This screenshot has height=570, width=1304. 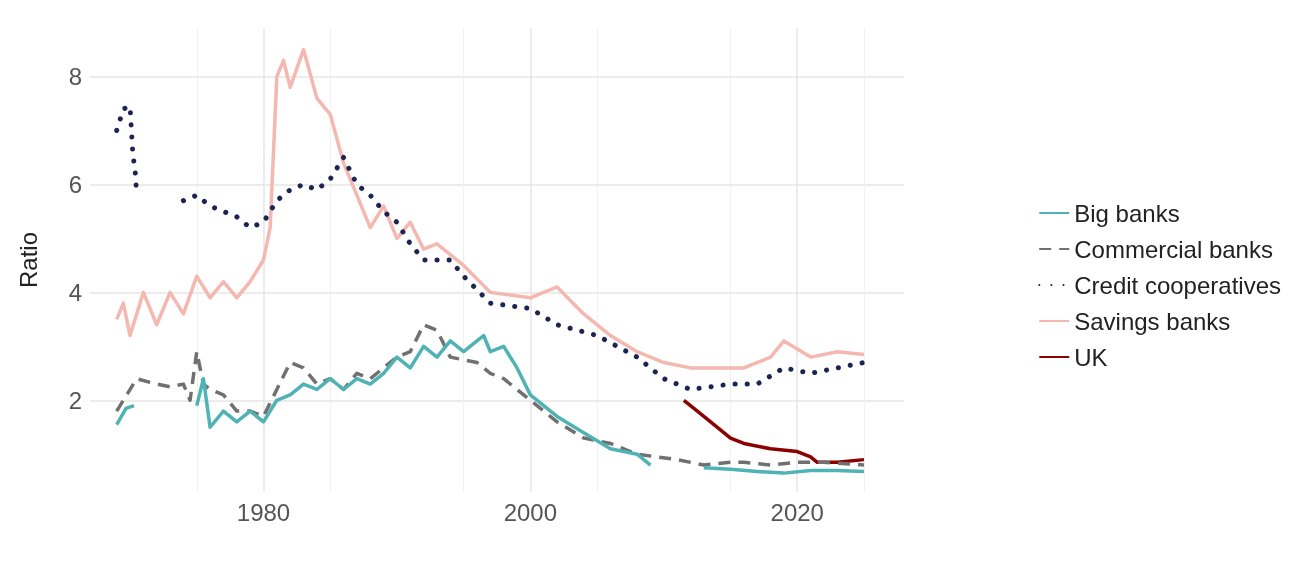 I want to click on legend-label: Commercial banks, so click(x=1173, y=249).